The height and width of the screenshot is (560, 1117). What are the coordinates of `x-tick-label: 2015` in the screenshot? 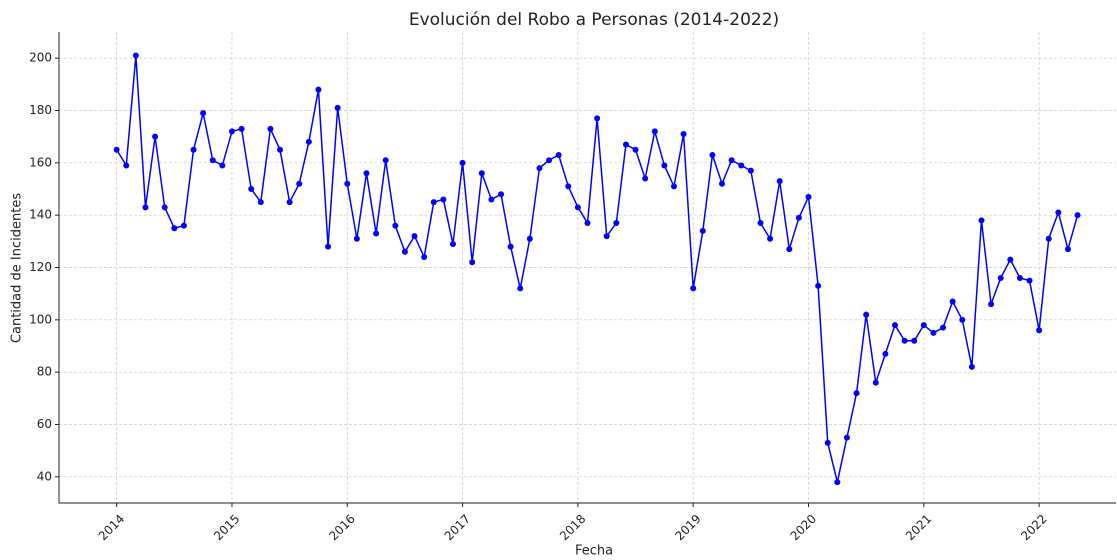 It's located at (226, 527).